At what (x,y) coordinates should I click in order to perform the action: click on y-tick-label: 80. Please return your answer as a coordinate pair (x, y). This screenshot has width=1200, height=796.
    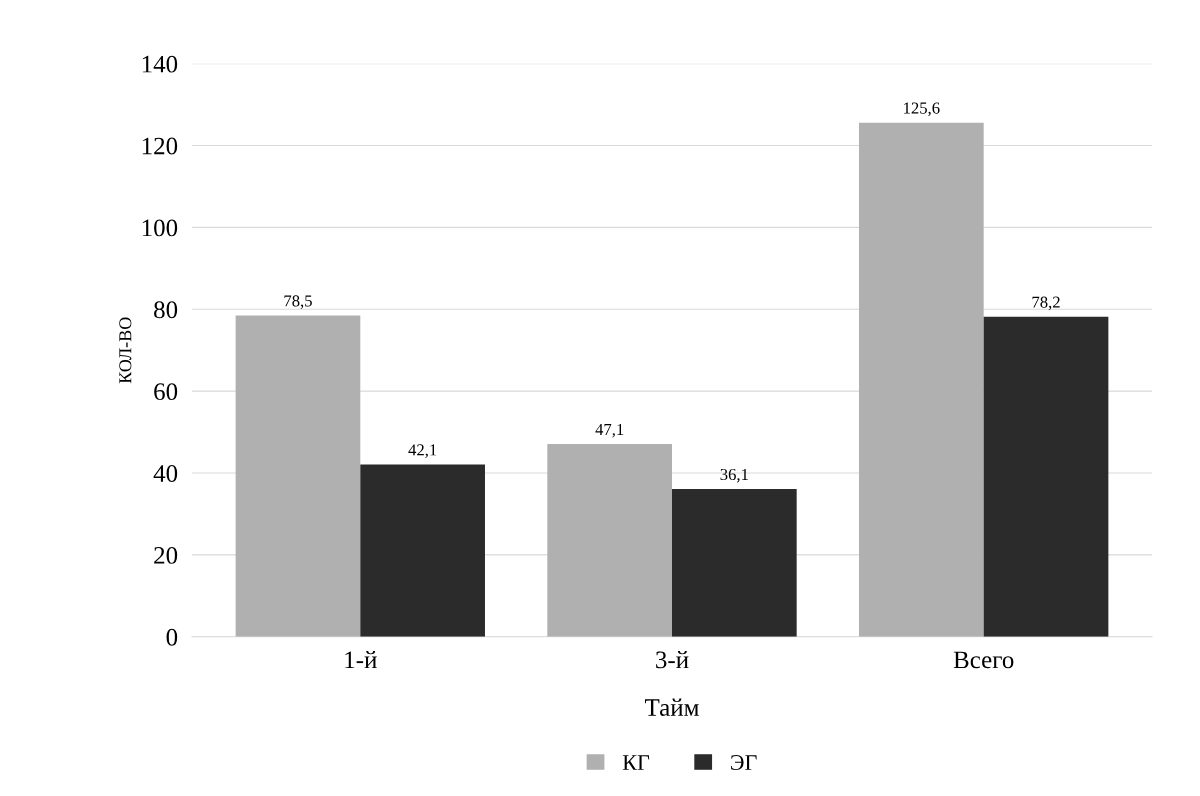
    Looking at the image, I should click on (166, 310).